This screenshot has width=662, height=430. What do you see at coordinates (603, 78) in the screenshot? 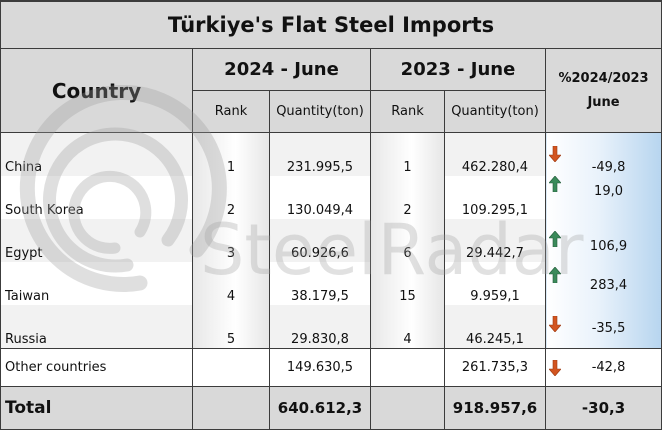
I see `change-header-line1: %2024/2023` at bounding box center [603, 78].